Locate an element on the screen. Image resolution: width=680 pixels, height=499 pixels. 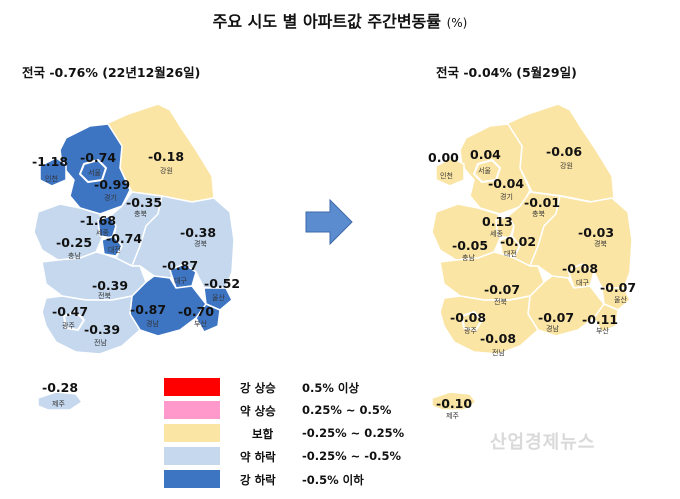
right-region-ulsan is located at coordinates (616, 299).